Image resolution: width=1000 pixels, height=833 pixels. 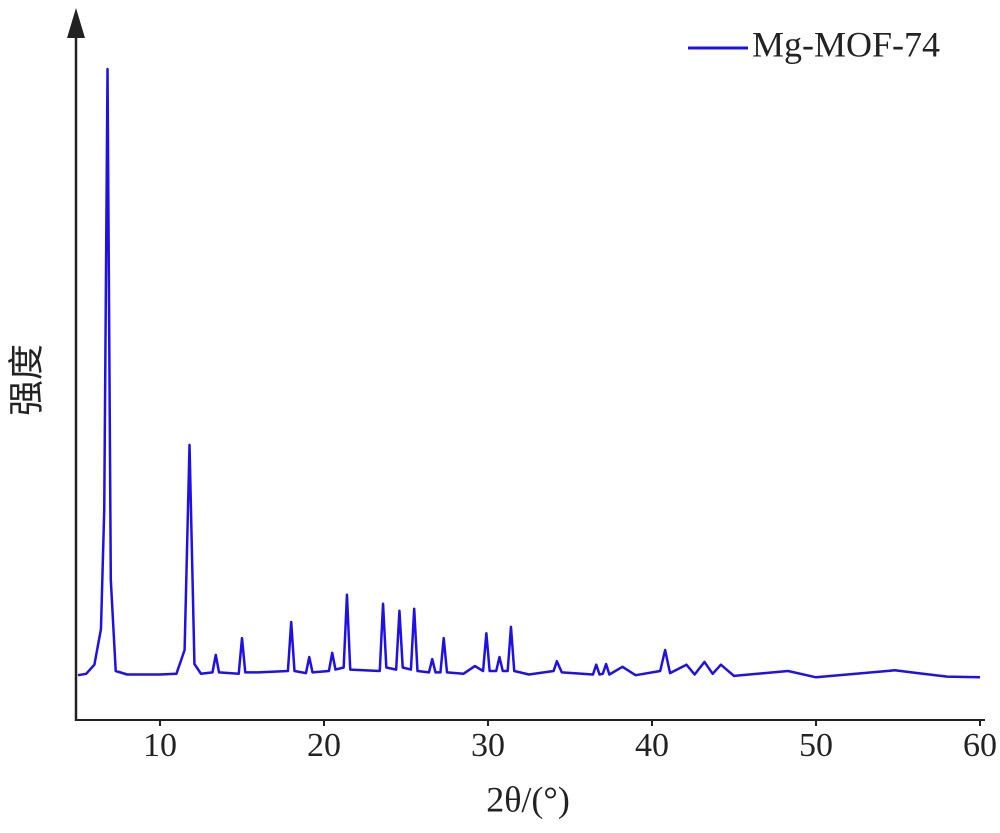 What do you see at coordinates (26, 380) in the screenshot?
I see `y-axis-label: 强度` at bounding box center [26, 380].